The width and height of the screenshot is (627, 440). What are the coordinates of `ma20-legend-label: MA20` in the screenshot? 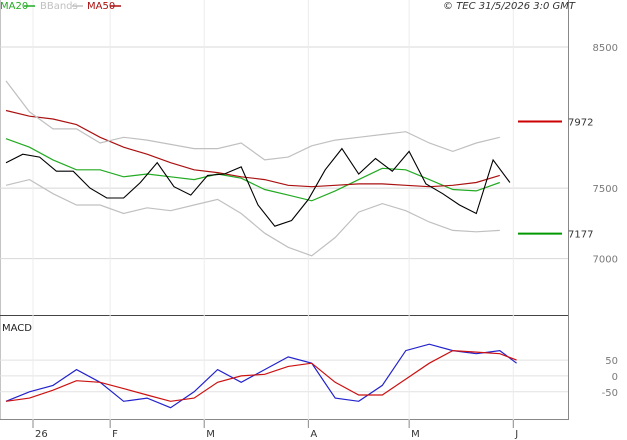 It's located at (14, 6).